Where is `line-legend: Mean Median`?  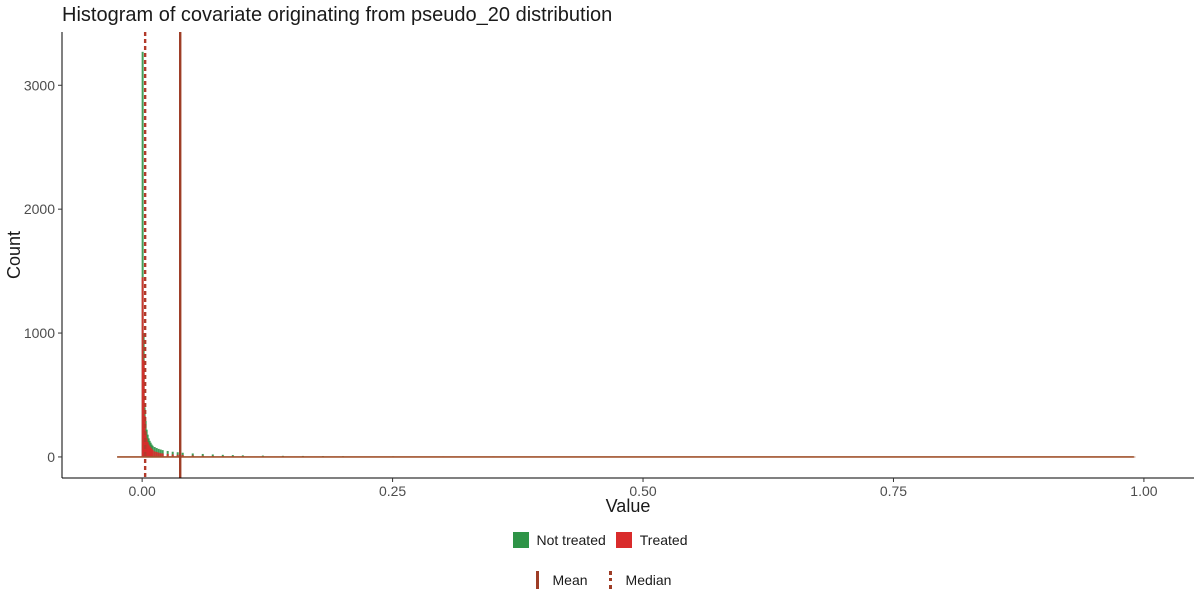 line-legend: Mean Median is located at coordinates (600, 580).